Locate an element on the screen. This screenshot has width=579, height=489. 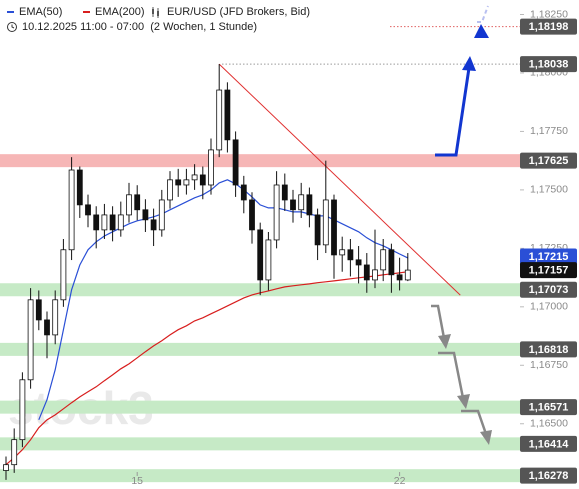
arrow-faint is located at coordinates (483, 14).